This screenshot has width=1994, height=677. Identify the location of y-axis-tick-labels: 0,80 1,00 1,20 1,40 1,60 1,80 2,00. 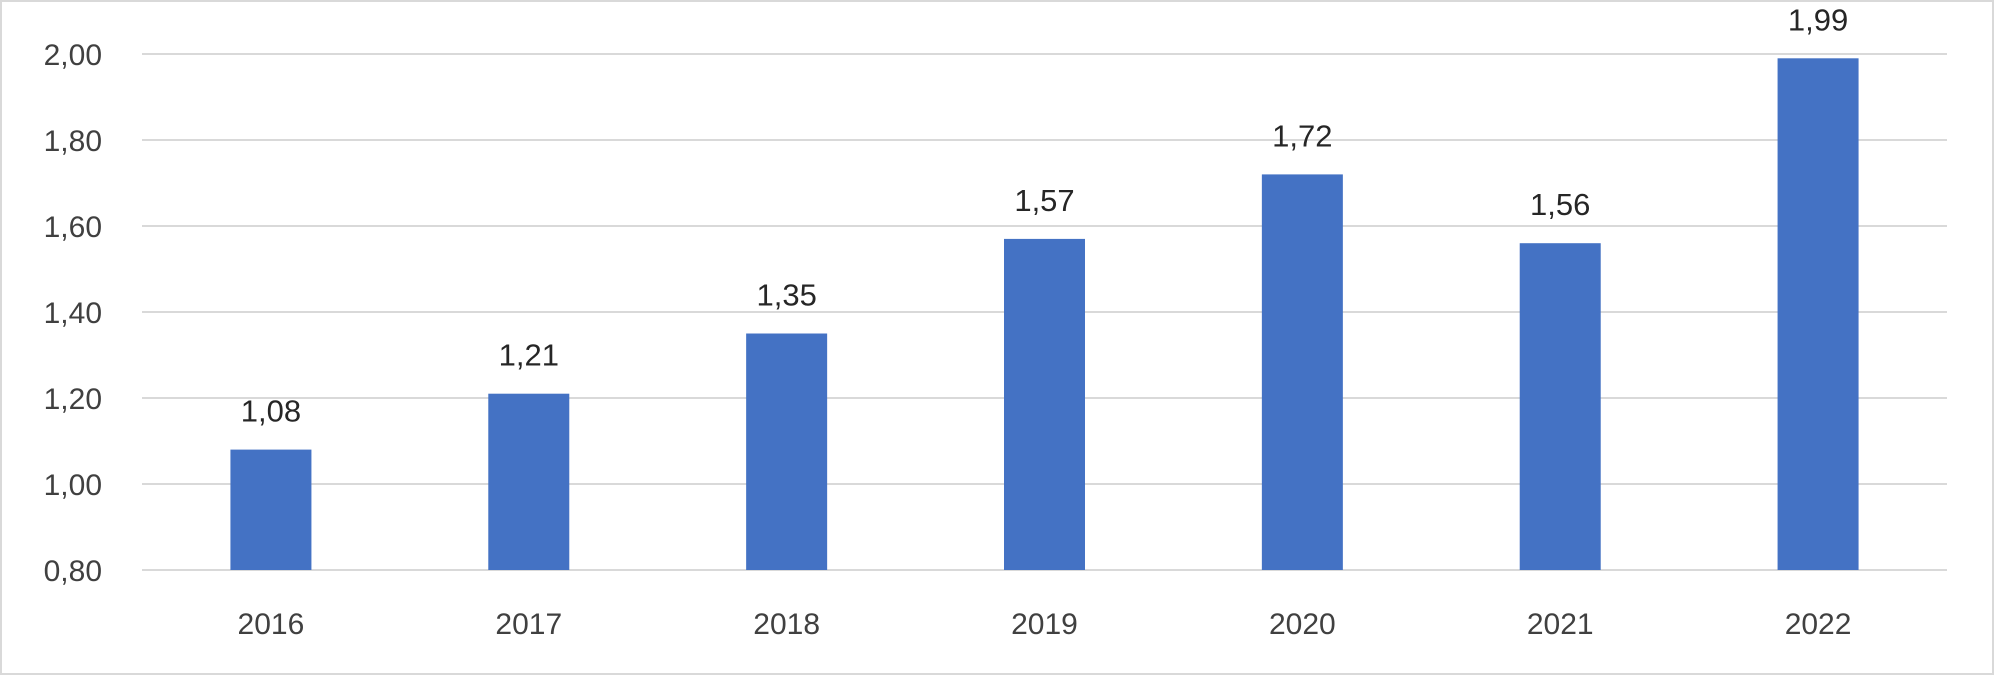
(73, 313).